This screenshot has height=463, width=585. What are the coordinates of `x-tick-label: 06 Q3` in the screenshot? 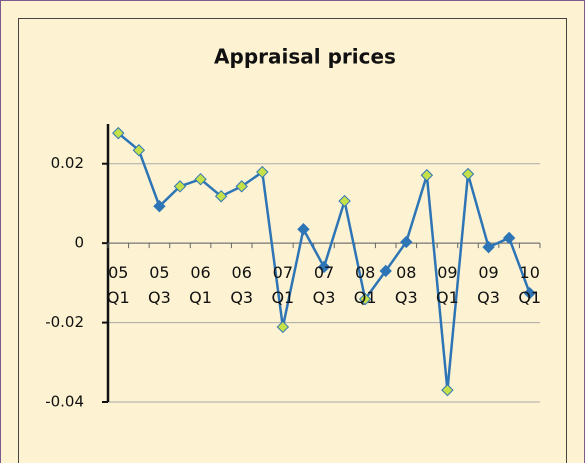 It's located at (242, 285).